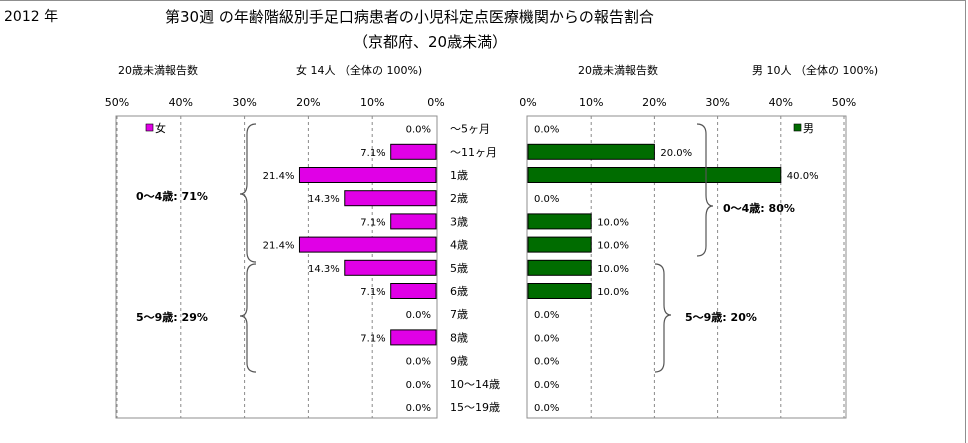  Describe the element at coordinates (475, 384) in the screenshot. I see `category-label: 10～14歳` at that location.